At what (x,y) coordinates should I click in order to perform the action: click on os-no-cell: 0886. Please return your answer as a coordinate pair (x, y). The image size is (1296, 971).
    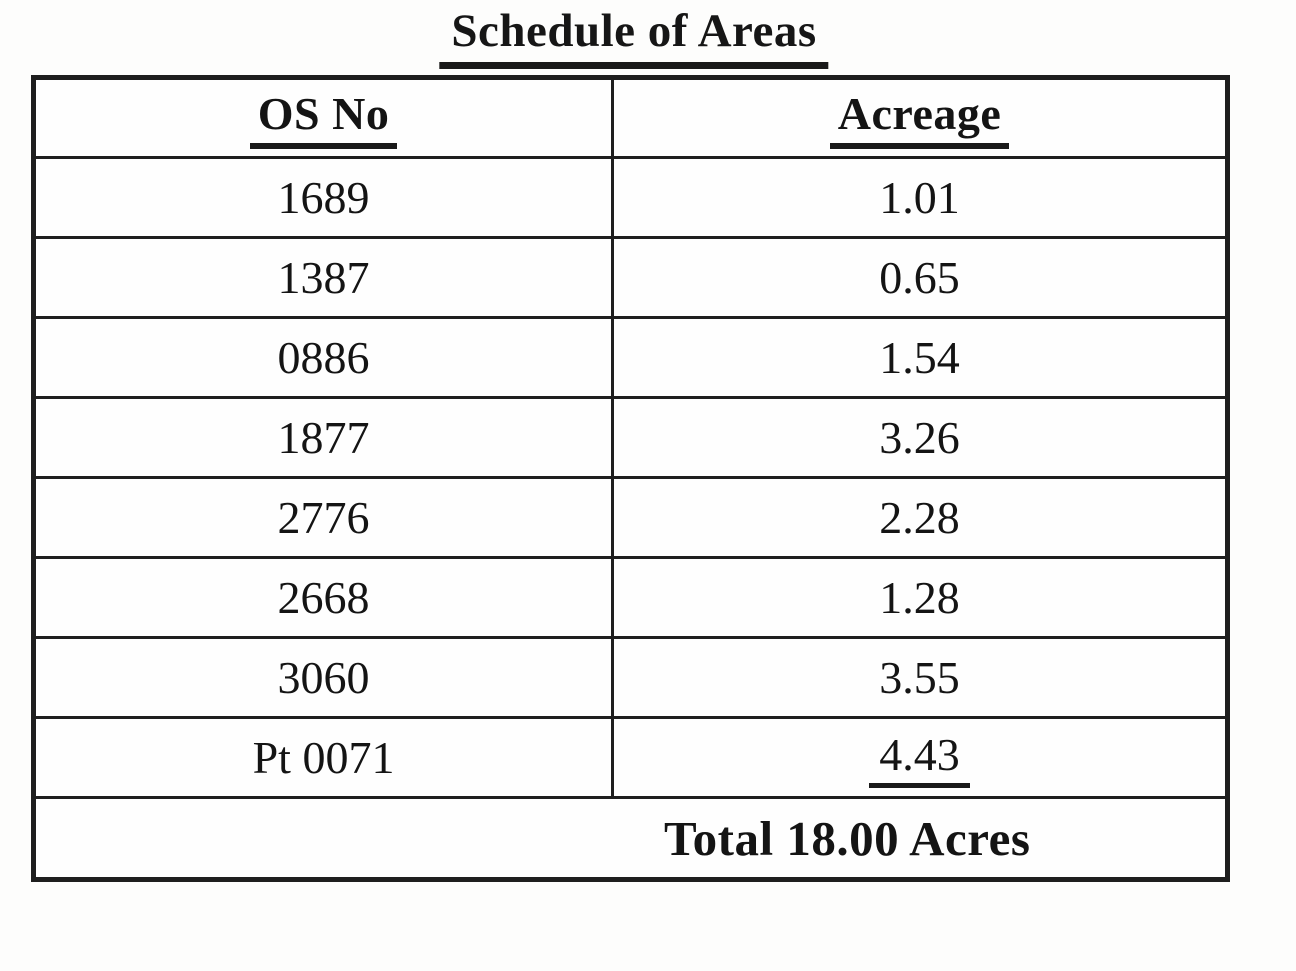
    Looking at the image, I should click on (323, 357).